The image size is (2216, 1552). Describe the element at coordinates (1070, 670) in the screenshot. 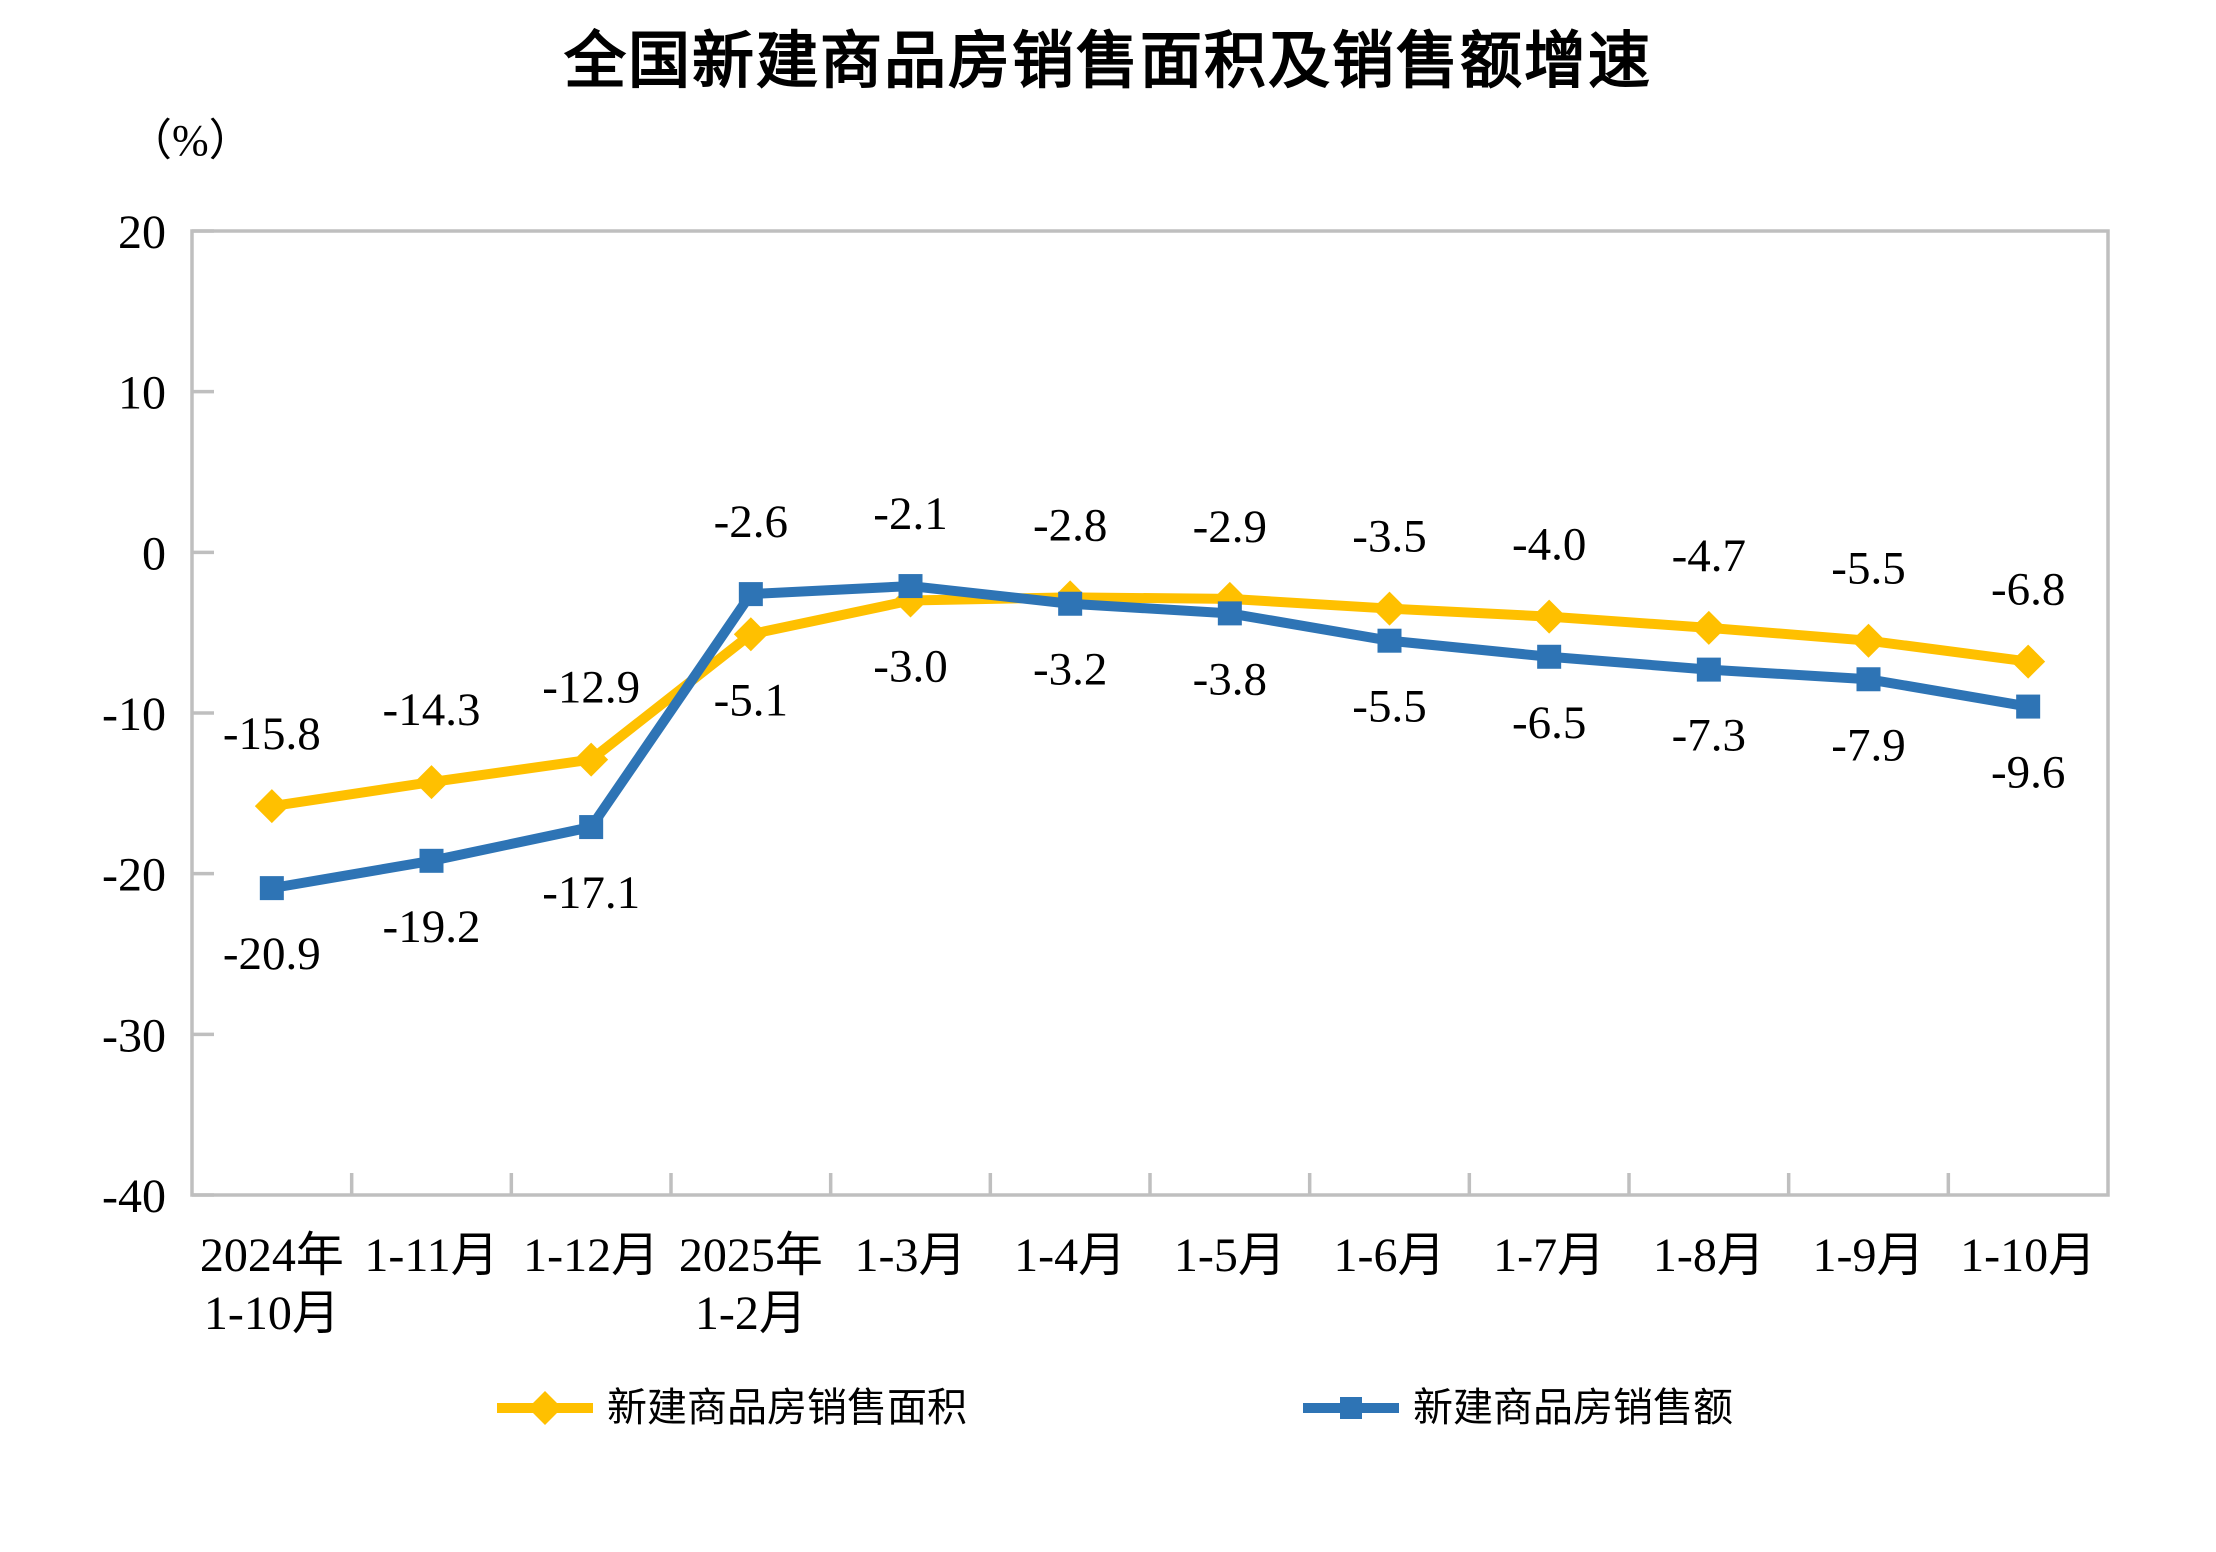

I see `data-label: -3.2` at that location.